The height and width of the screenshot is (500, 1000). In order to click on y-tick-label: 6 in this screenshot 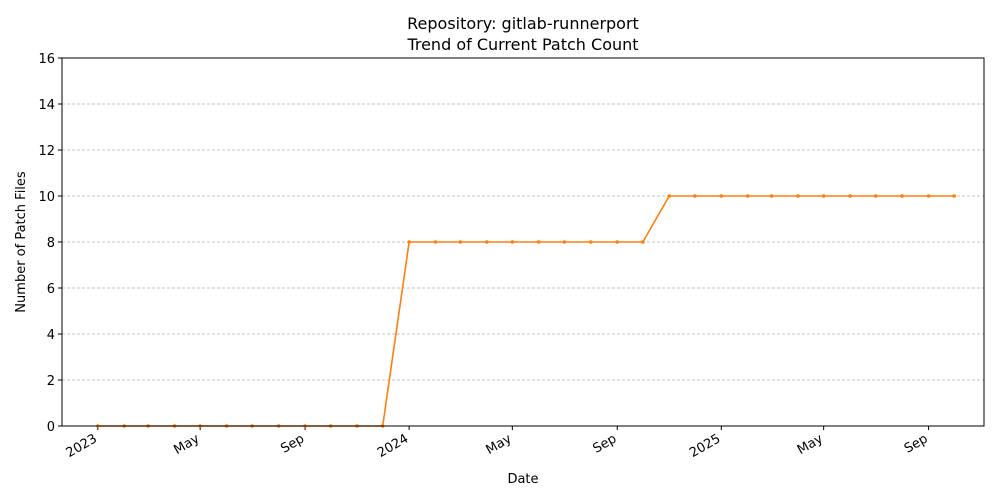, I will do `click(51, 289)`.